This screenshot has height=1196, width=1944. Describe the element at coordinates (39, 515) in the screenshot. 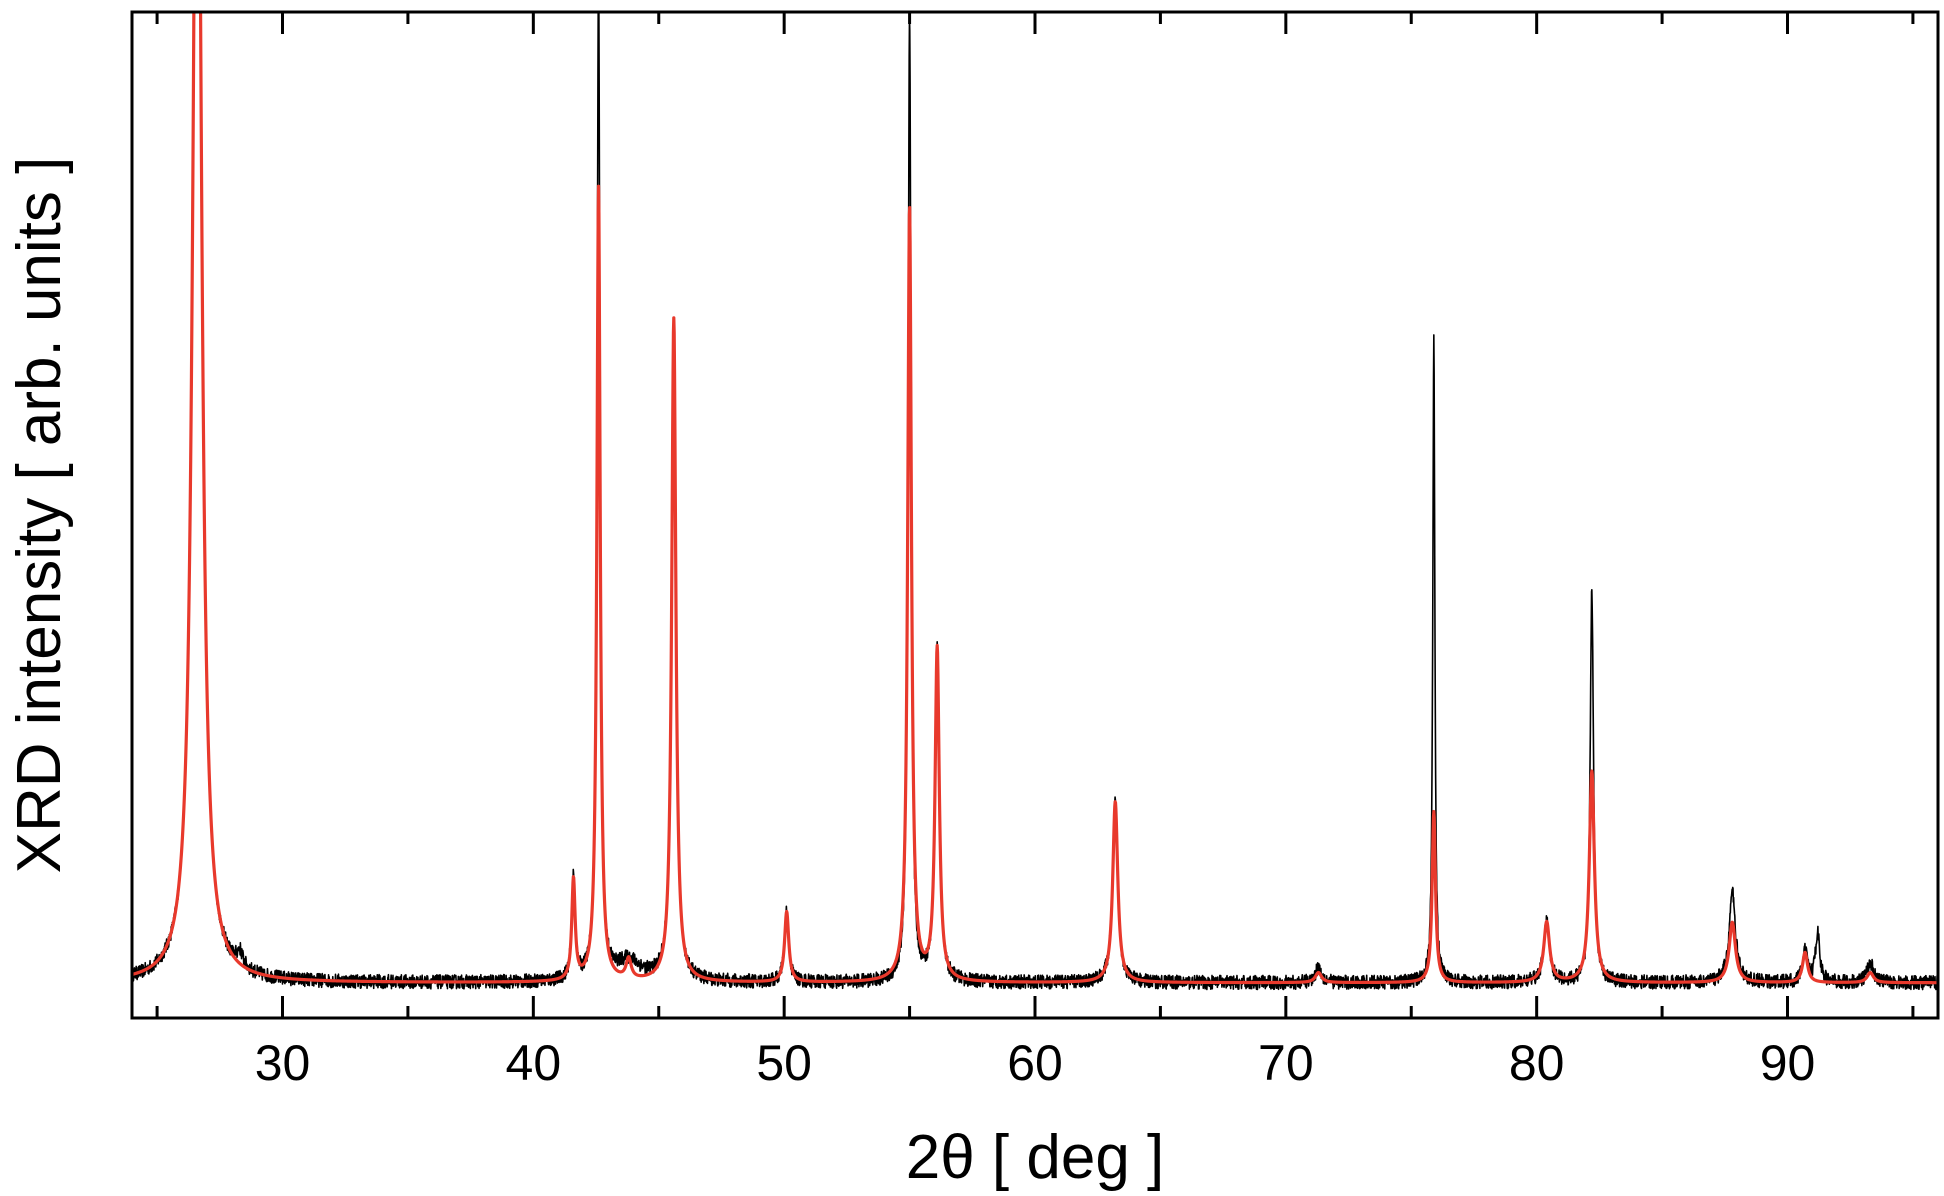

I see `y-axis-title: XRD intensity [ arb. units ]` at that location.